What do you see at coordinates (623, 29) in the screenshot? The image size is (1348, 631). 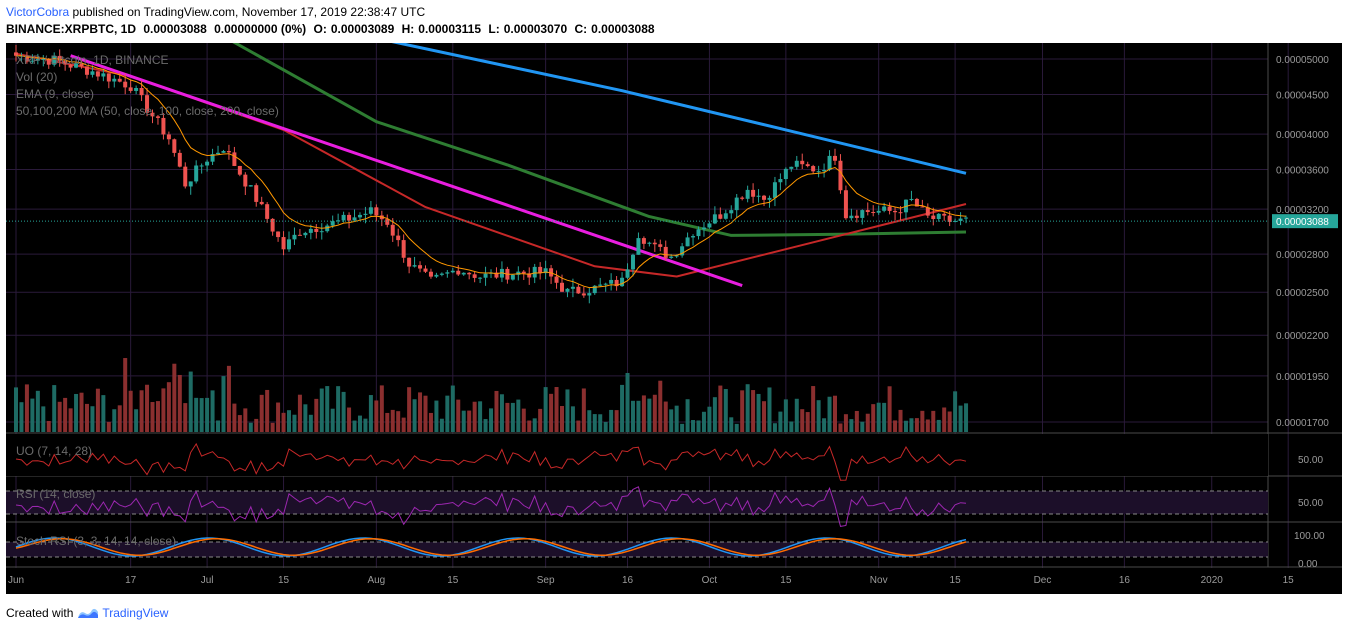 I see `close-value: 0.00003088` at bounding box center [623, 29].